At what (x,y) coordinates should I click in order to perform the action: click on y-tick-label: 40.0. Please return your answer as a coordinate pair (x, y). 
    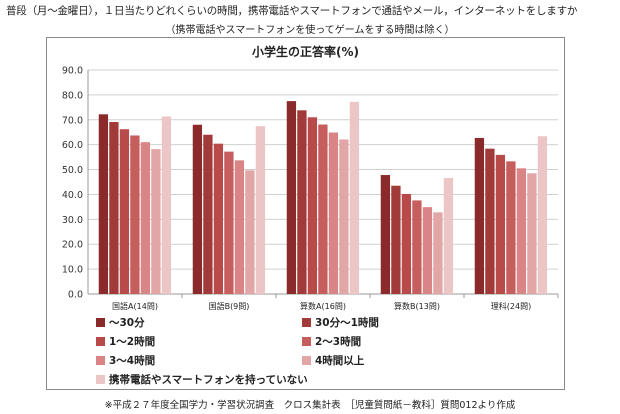
    Looking at the image, I should click on (72, 195).